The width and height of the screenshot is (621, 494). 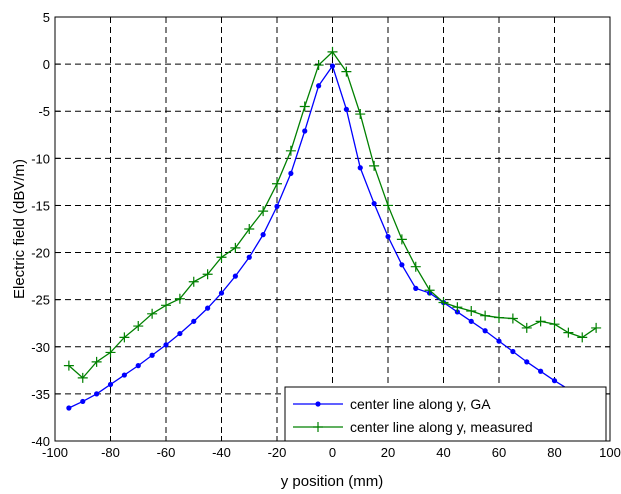 I want to click on x-tick-label: 0, so click(x=332, y=452).